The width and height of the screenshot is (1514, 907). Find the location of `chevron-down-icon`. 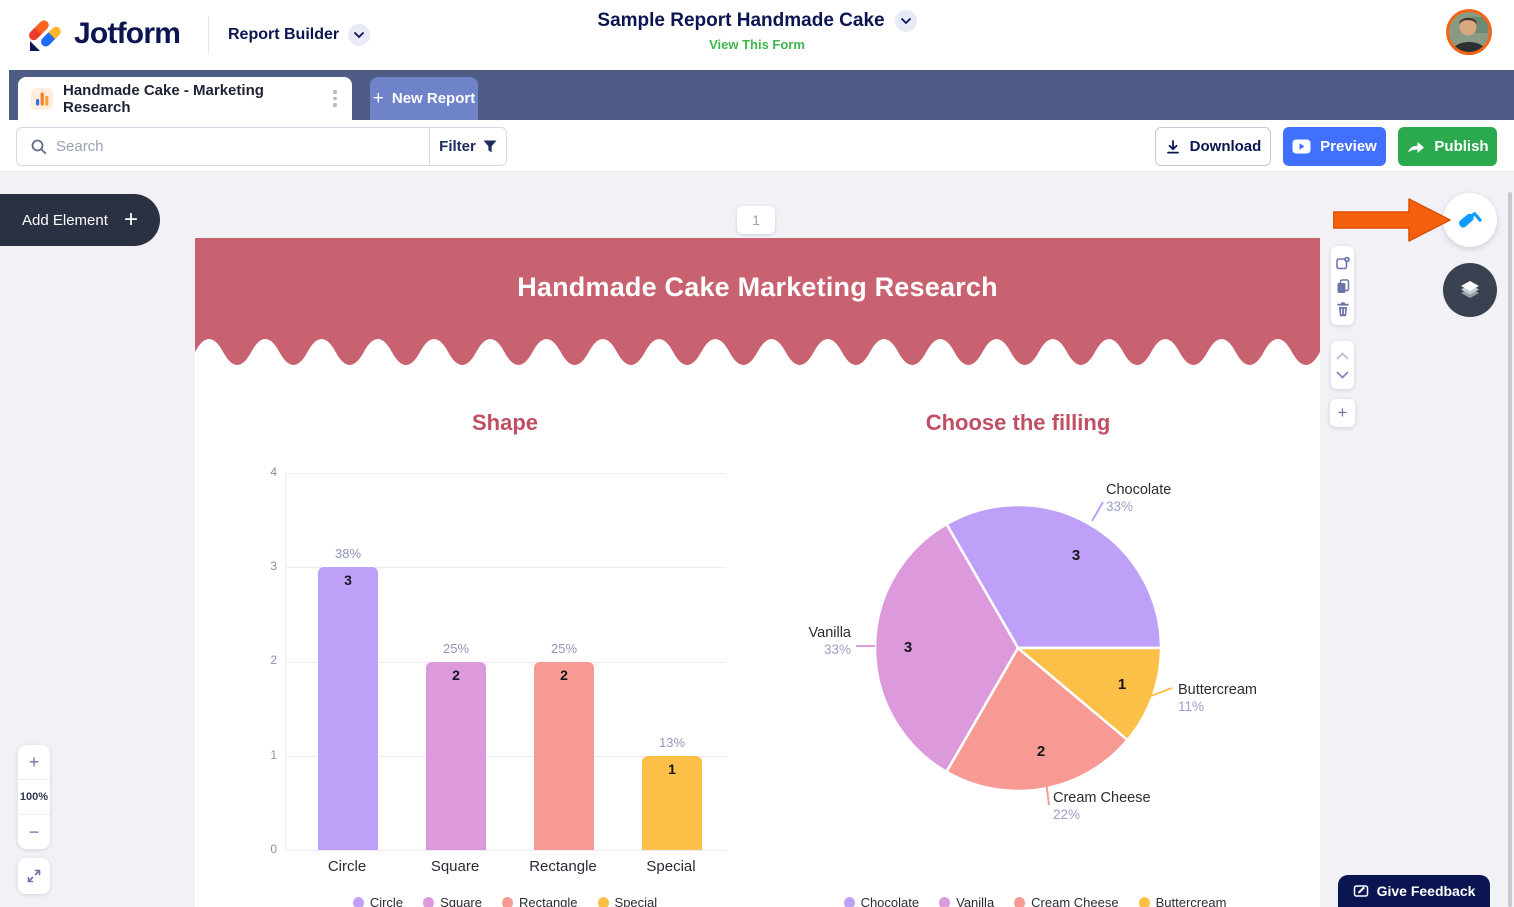

chevron-down-icon is located at coordinates (359, 35).